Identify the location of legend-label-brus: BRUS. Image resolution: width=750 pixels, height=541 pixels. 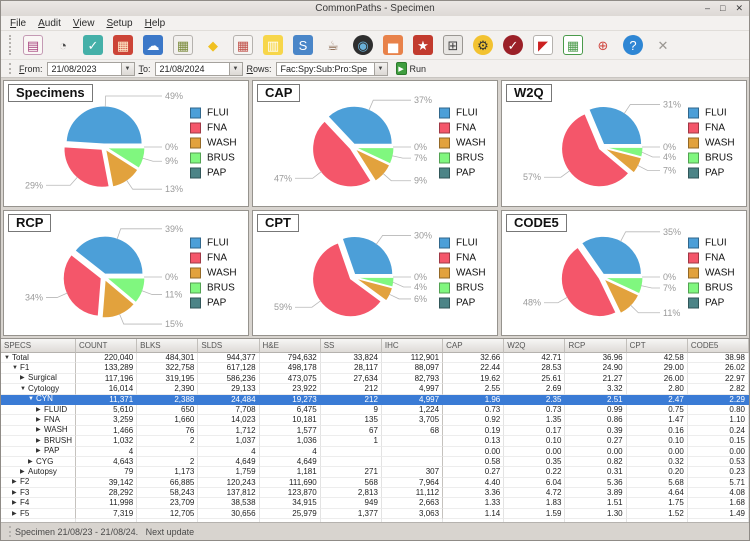
(470, 158).